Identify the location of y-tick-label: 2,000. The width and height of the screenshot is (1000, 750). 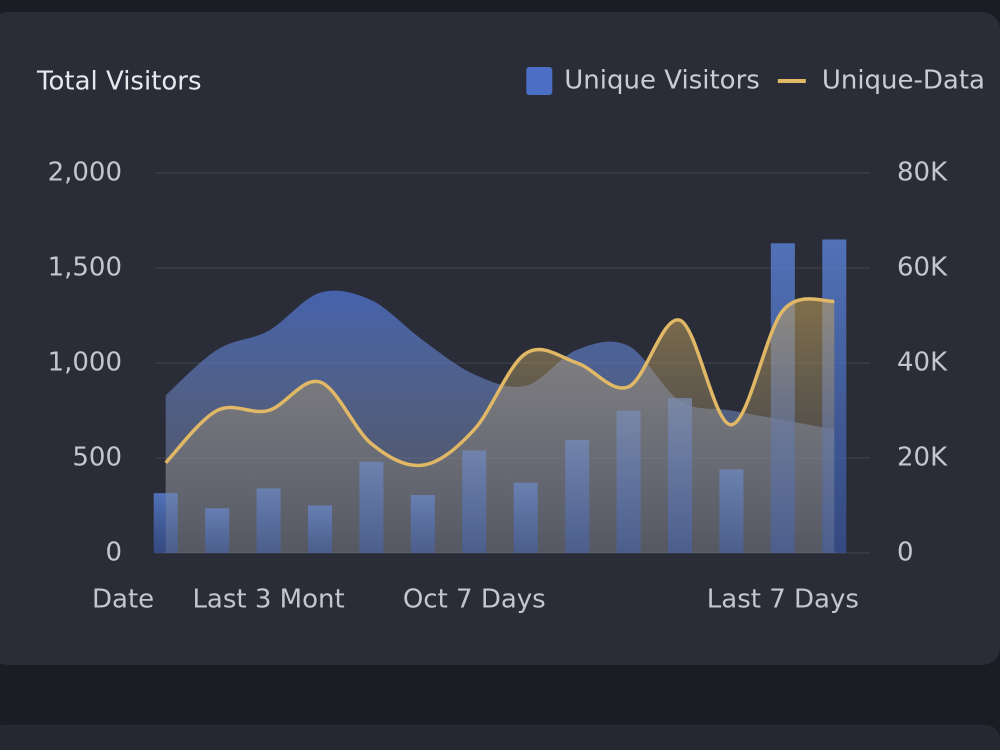
(85, 173).